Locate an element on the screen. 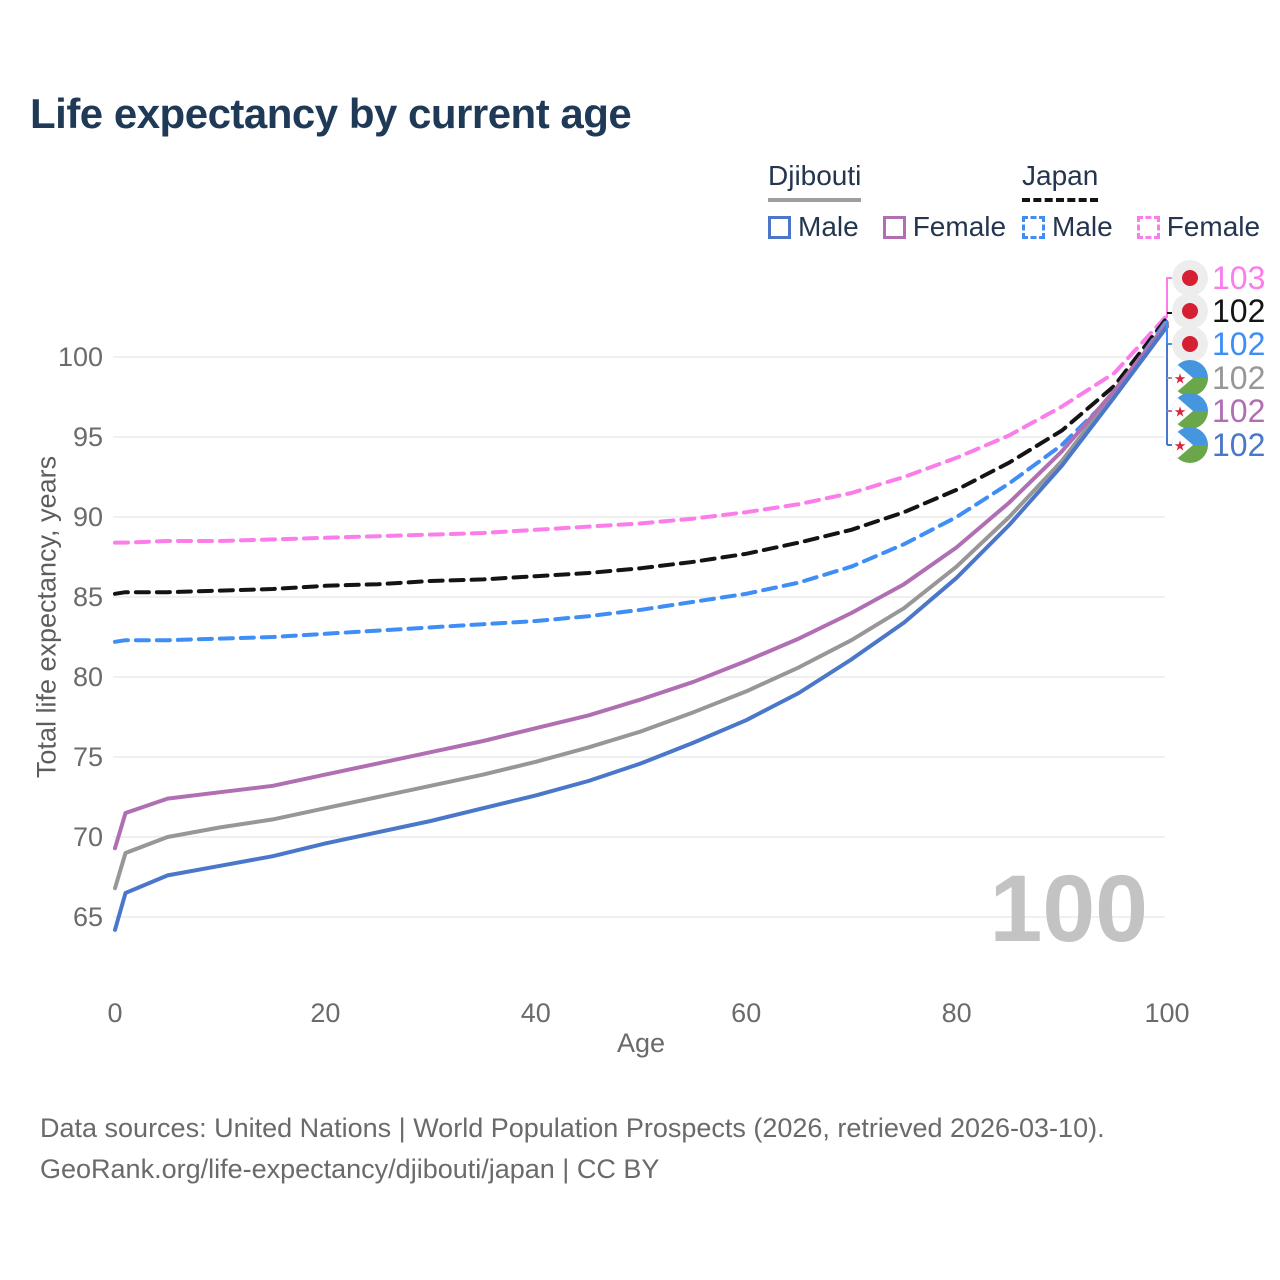  x-tick-label: 100 is located at coordinates (1166, 1013).